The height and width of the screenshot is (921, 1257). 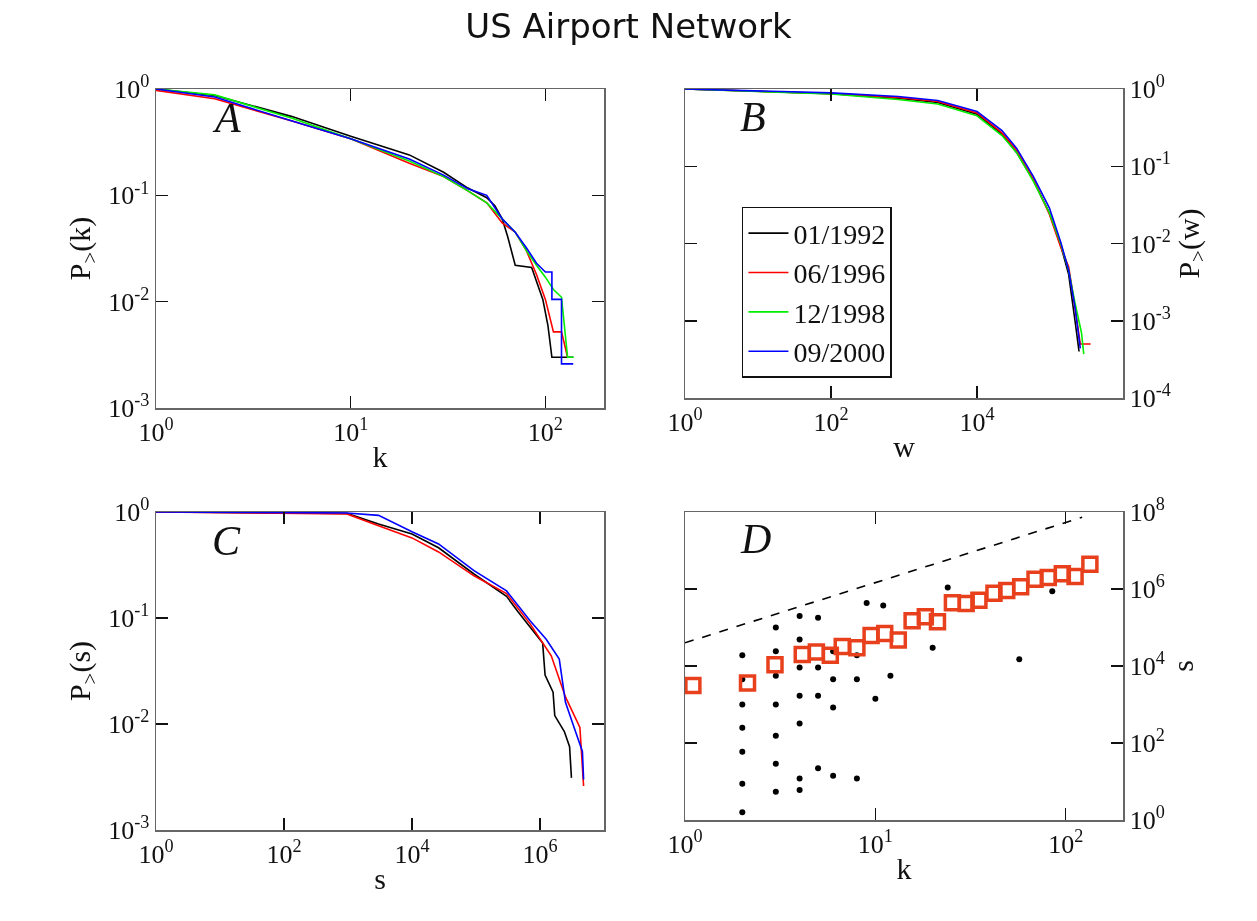 I want to click on chart-title: US Airport Network, so click(x=628, y=26).